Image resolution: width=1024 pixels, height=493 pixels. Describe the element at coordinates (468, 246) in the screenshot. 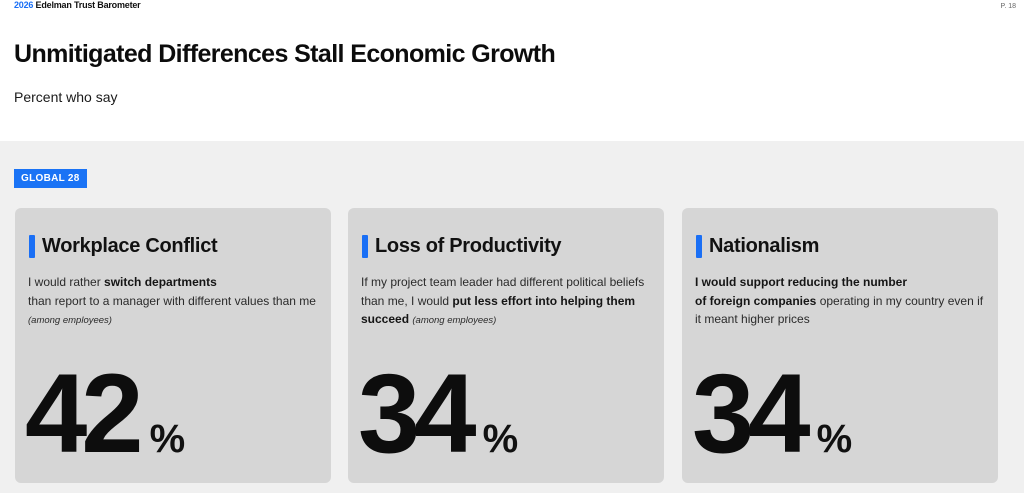

I see `card-heading-label: Loss of Productivity` at that location.